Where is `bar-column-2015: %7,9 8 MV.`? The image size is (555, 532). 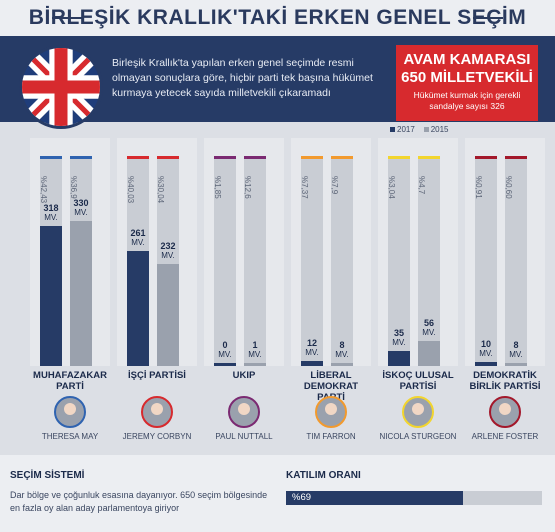
bar-column-2015: %7,9 8 MV. is located at coordinates (341, 261).